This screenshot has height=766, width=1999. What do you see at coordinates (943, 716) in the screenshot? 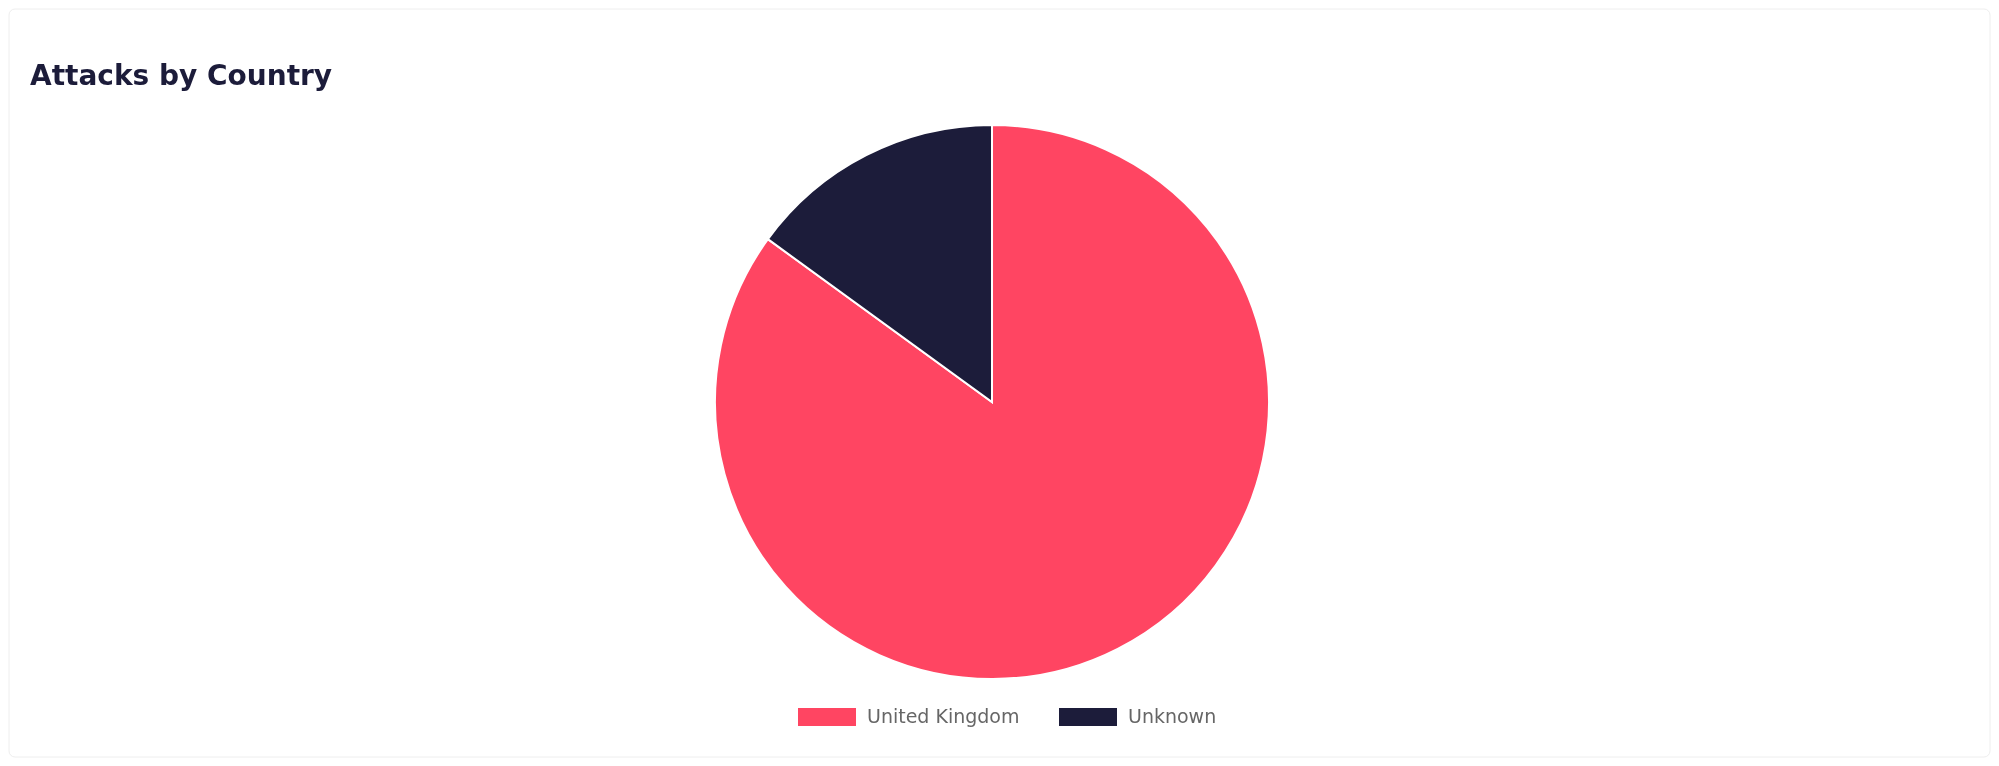
I see `legend-label: United Kingdom` at bounding box center [943, 716].